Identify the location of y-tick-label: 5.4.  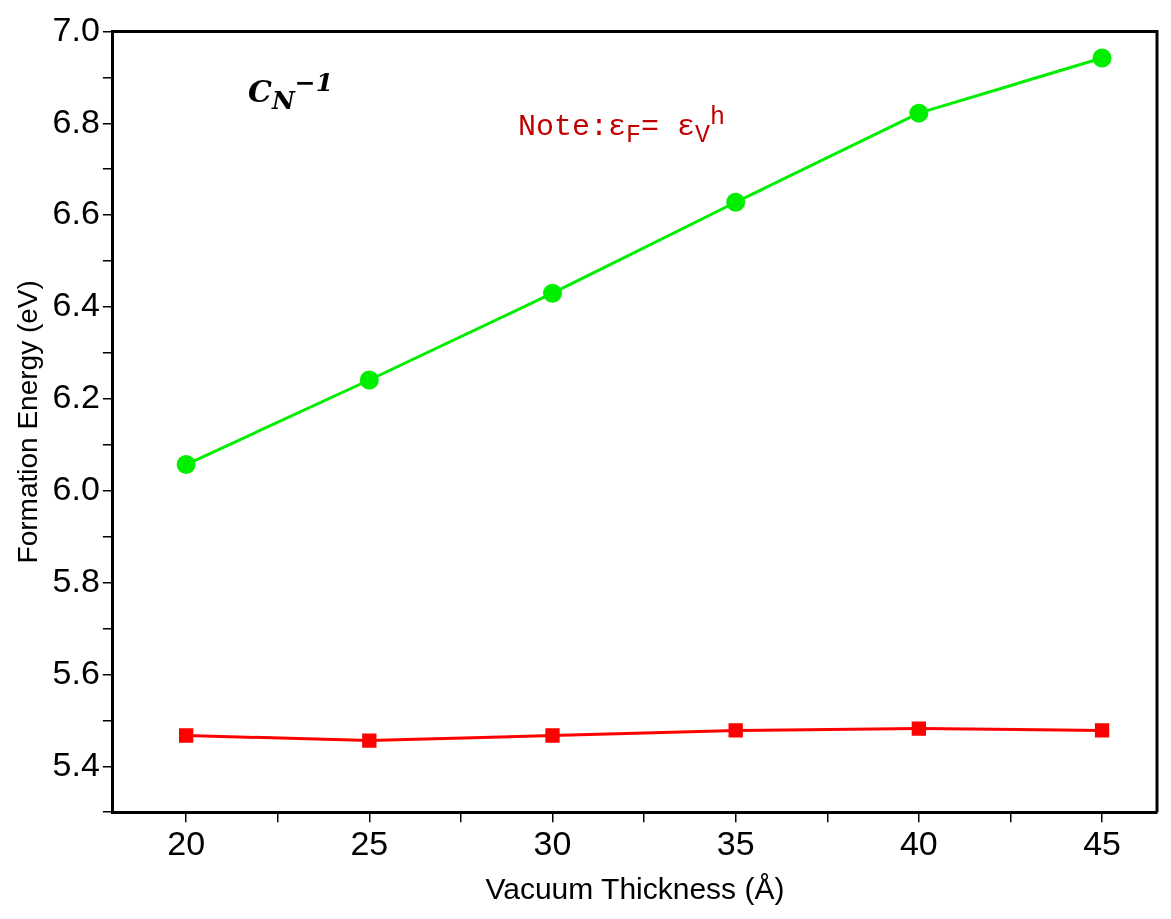
(76, 763).